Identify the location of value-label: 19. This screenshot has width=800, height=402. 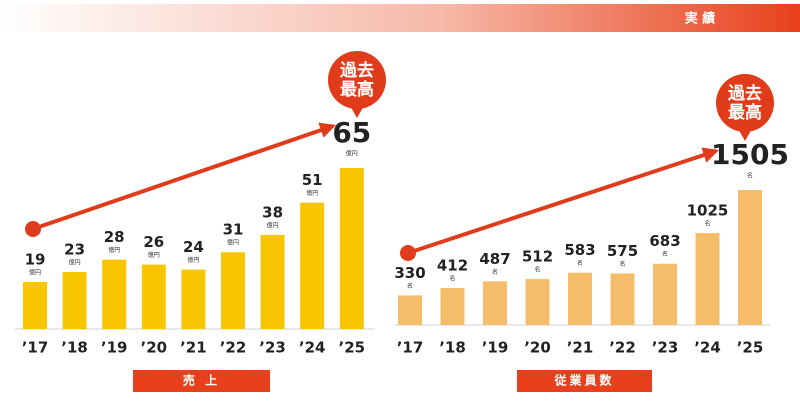
(35, 259).